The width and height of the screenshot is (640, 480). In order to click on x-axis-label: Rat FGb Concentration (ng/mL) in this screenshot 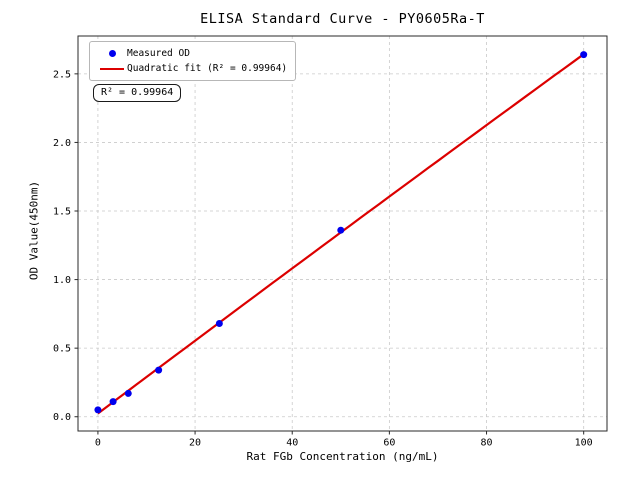, I will do `click(342, 456)`.